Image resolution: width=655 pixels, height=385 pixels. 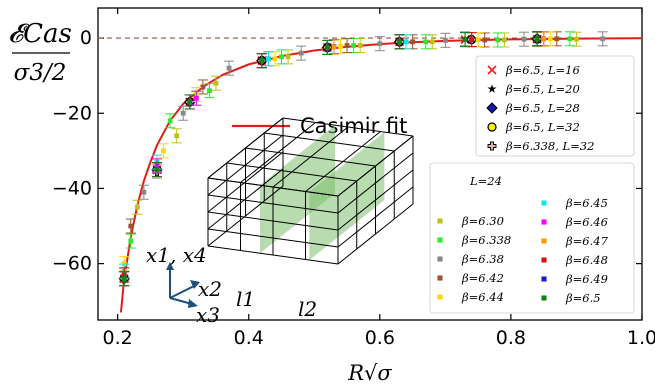 I want to click on legend-entry-label: β=6.44, so click(x=482, y=297).